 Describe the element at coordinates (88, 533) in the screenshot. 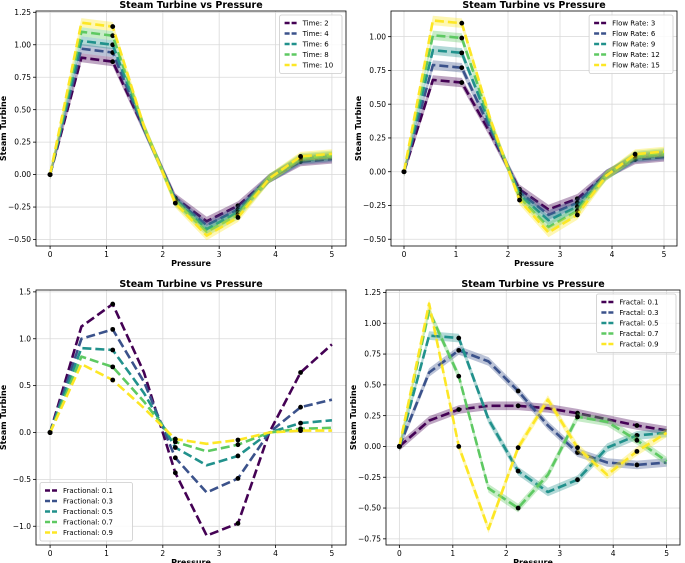

I see `legend-label: Fractional: 0.9` at that location.